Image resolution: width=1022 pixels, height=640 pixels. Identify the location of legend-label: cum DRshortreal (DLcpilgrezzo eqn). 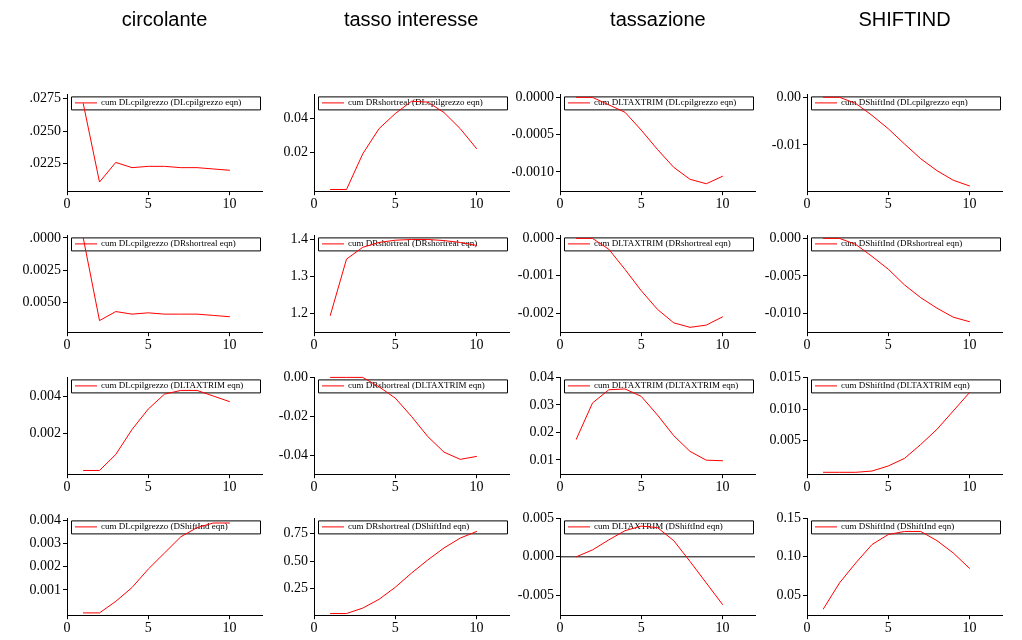
(415, 102).